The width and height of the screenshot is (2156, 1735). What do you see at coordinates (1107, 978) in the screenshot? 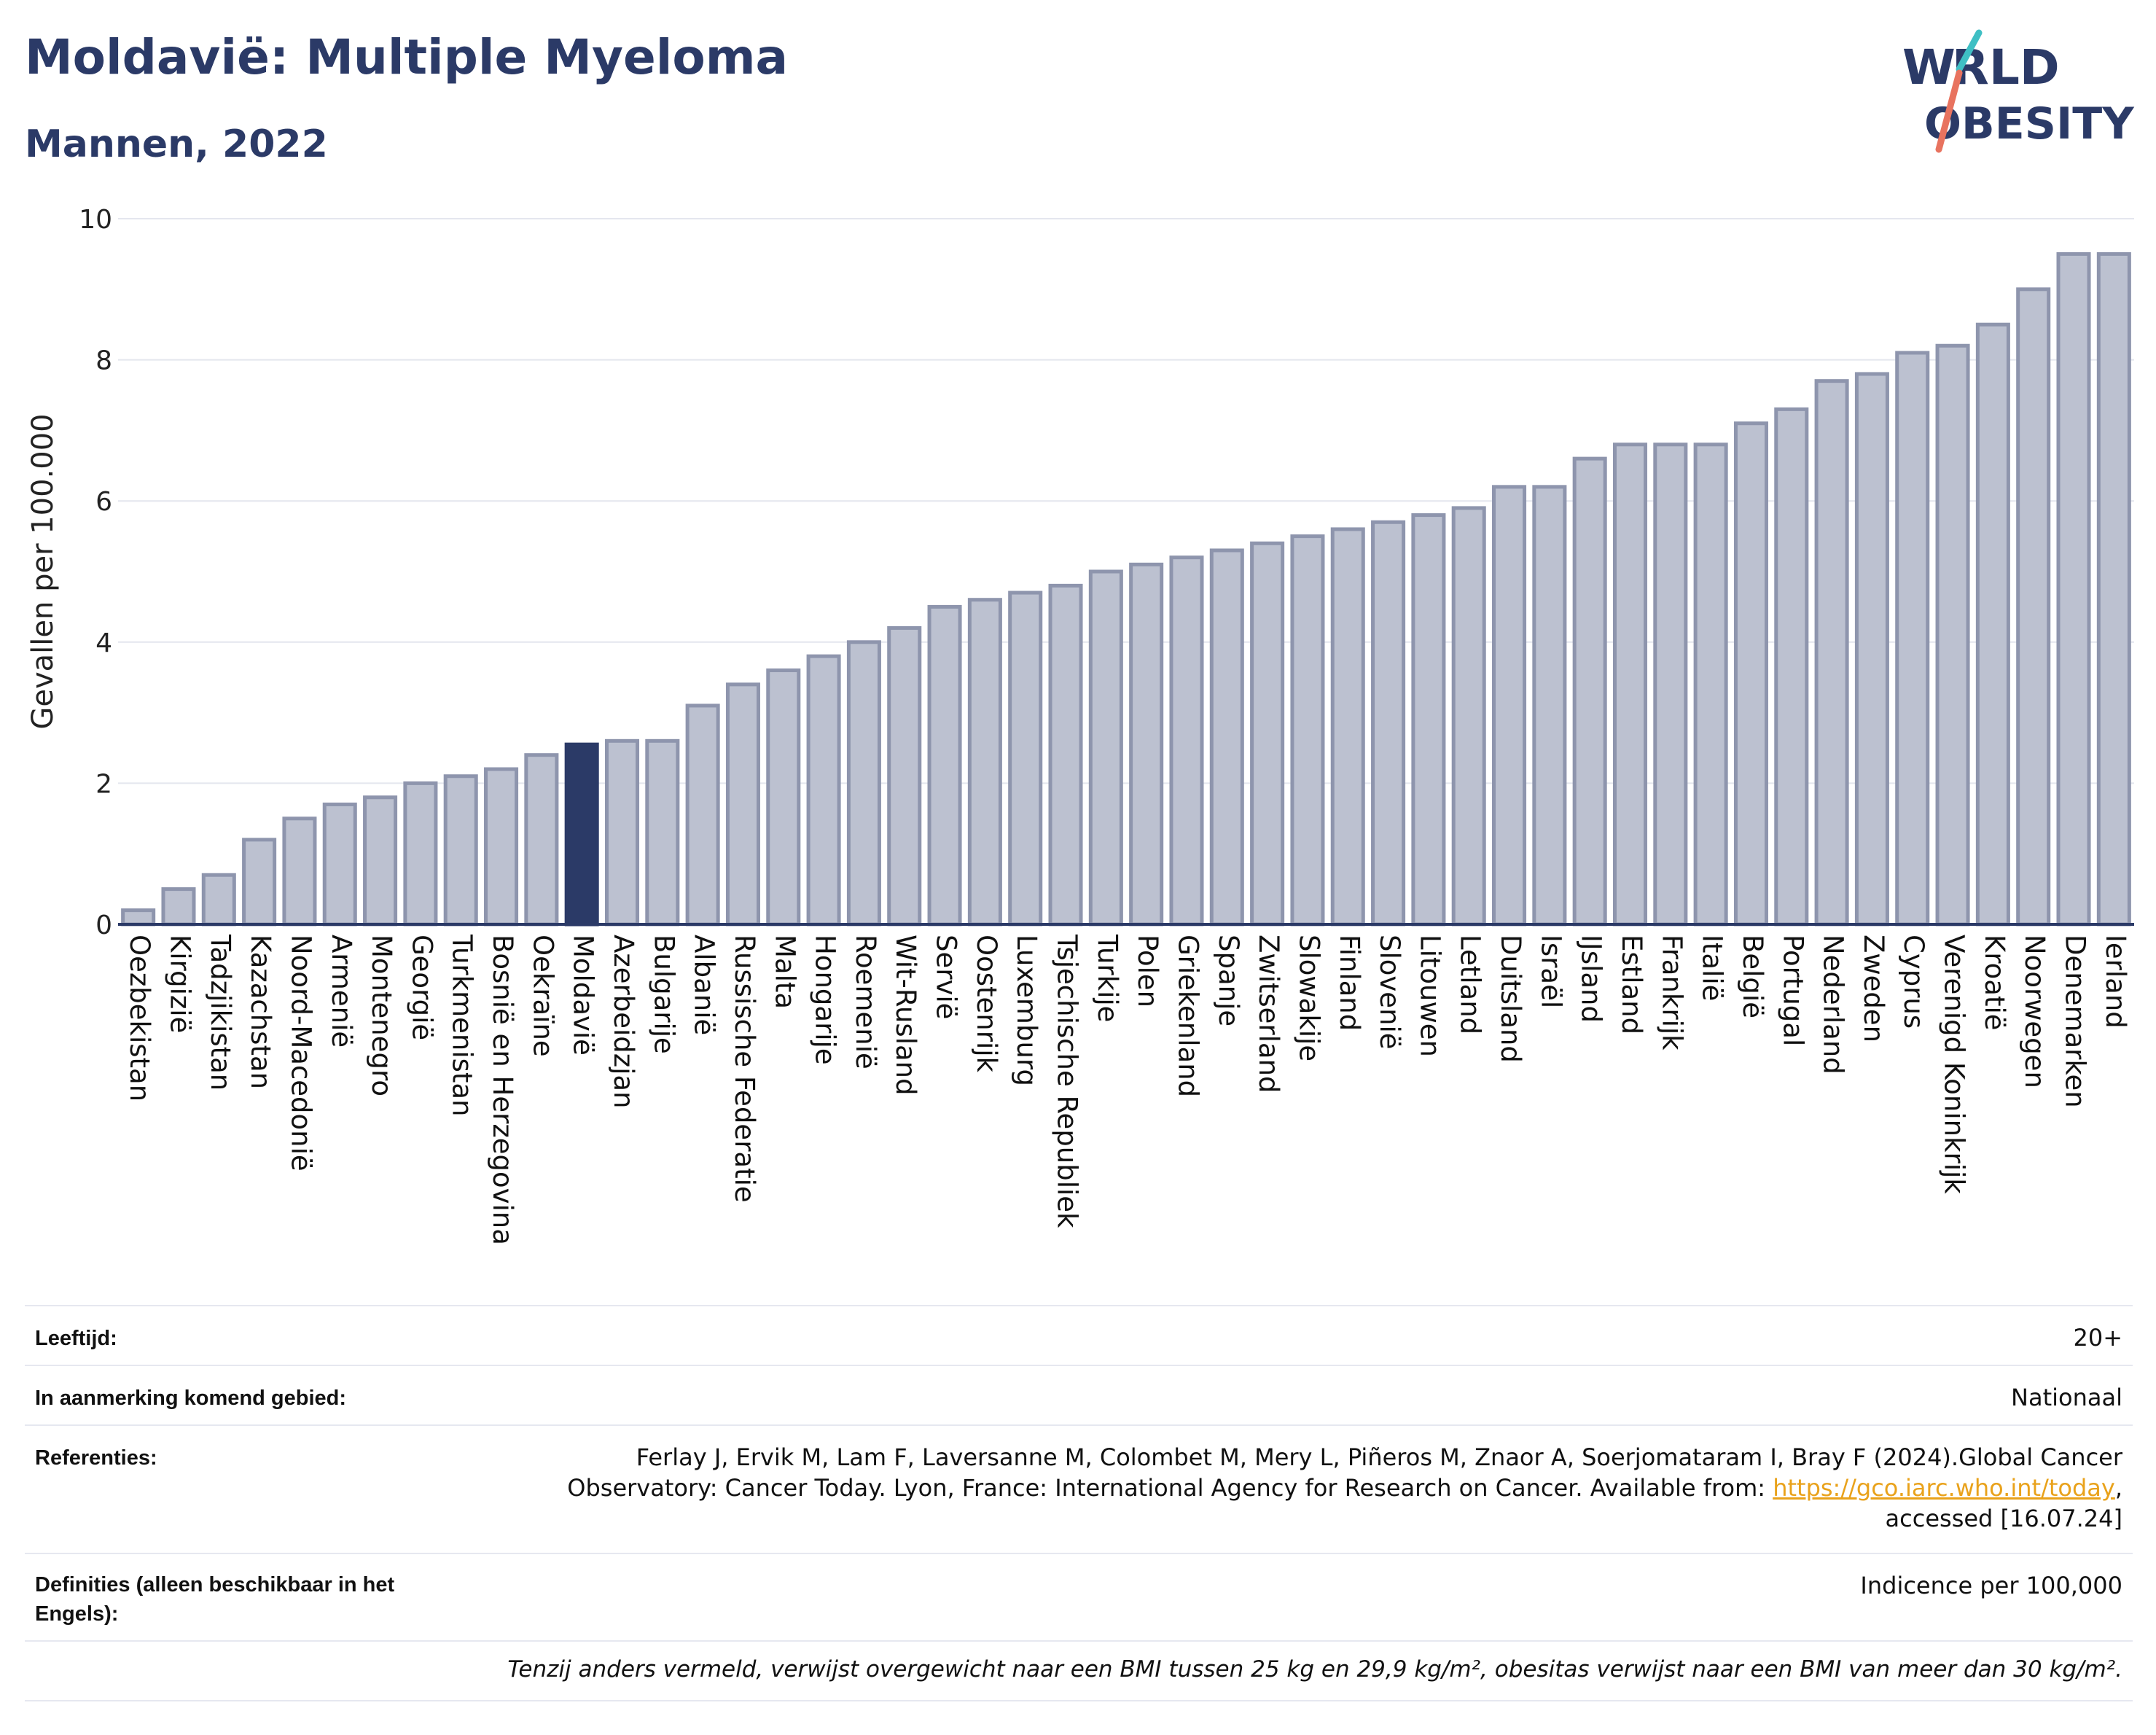
I see `x-tick-label: Turkije` at bounding box center [1107, 978].